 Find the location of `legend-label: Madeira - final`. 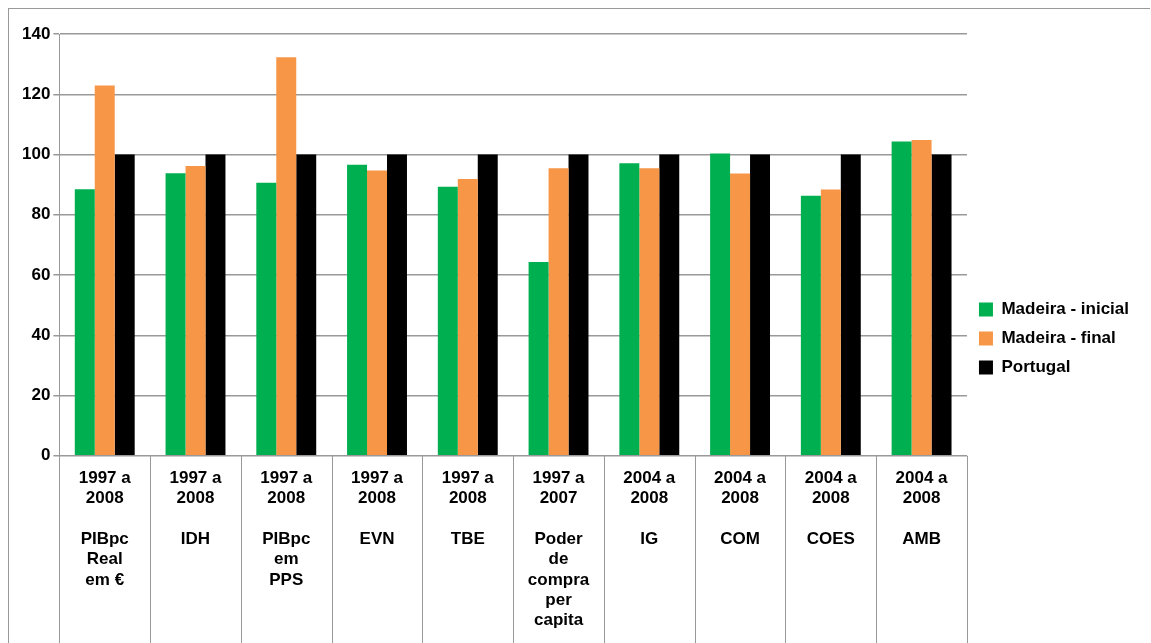

legend-label: Madeira - final is located at coordinates (1058, 338).